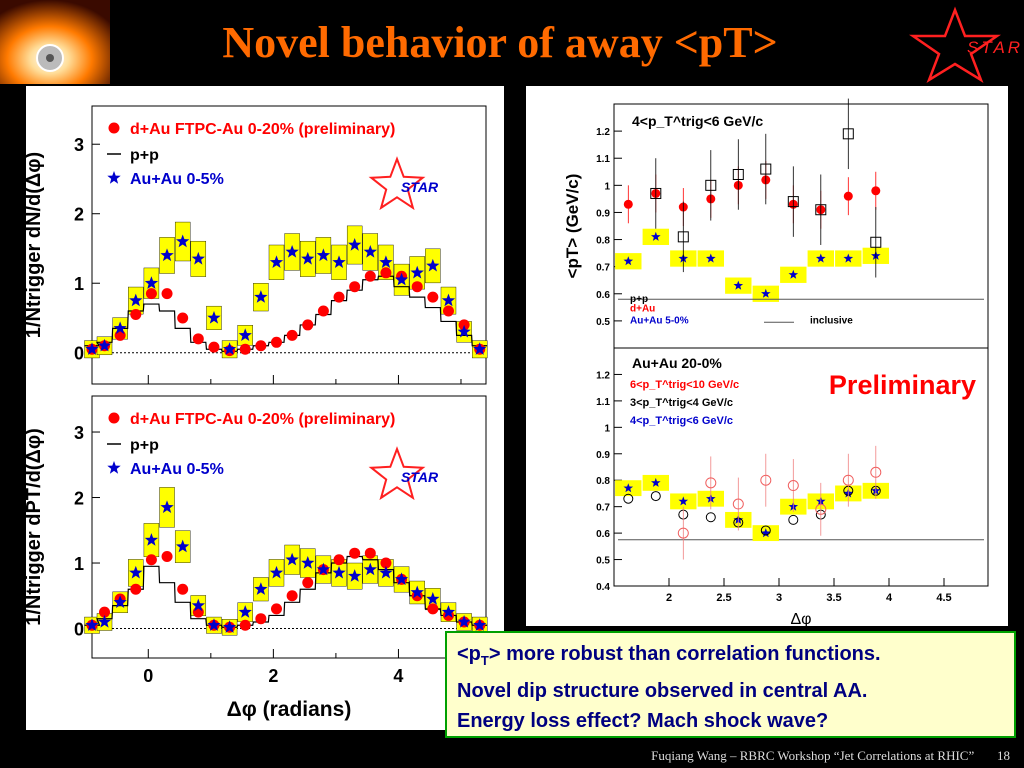 This screenshot has width=1024, height=768. I want to click on y-tick-label: 0.6, so click(603, 295).